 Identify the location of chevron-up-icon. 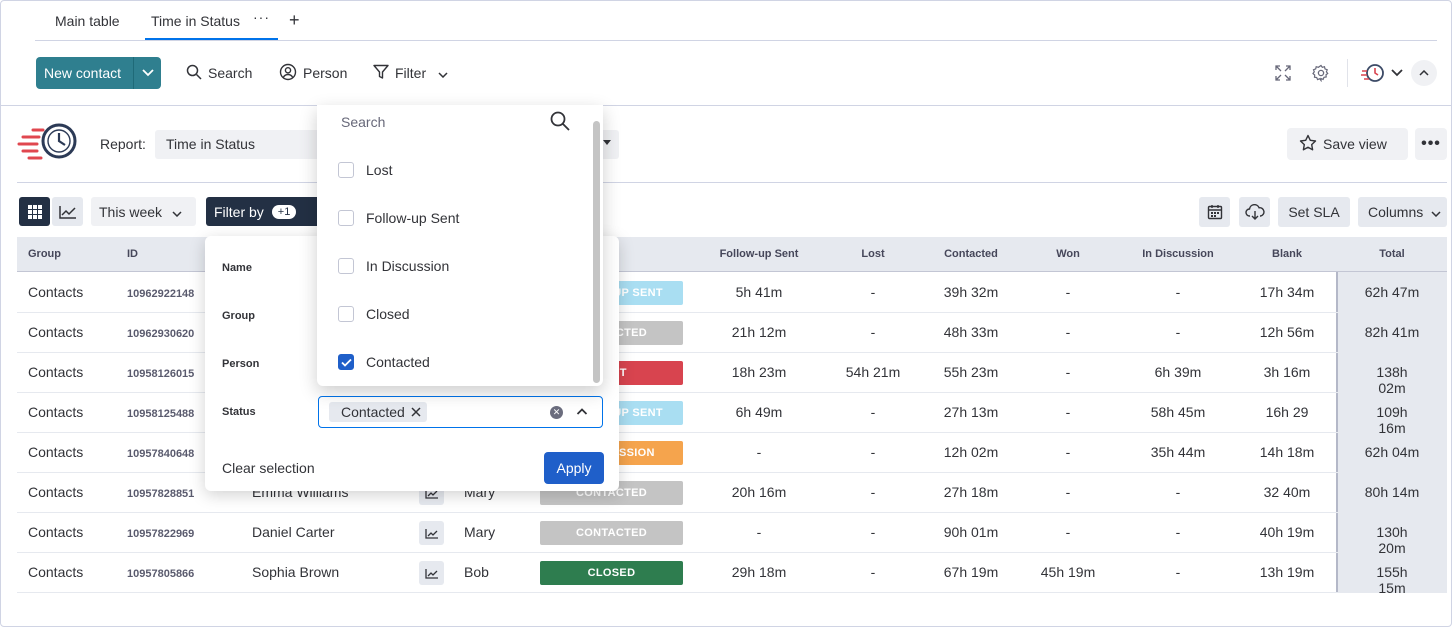
(582, 414).